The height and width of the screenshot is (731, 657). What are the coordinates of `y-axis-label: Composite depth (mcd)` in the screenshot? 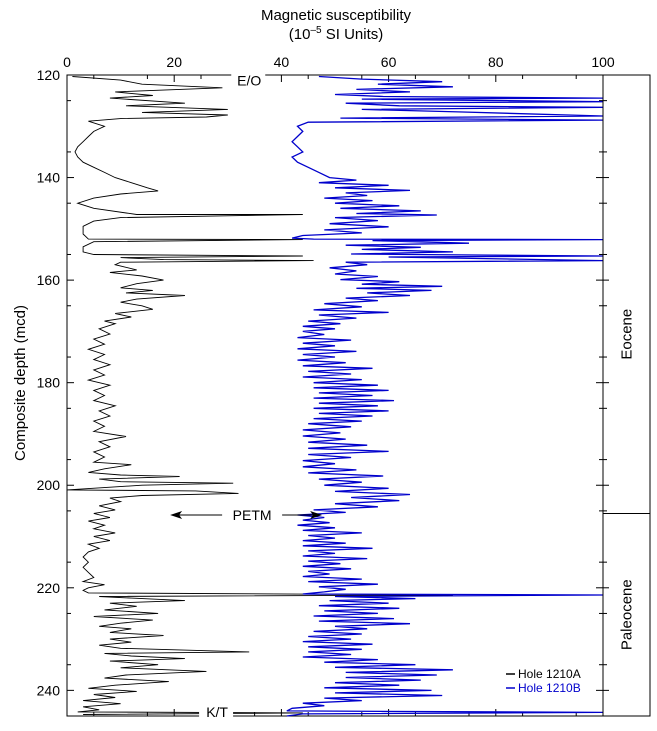 It's located at (20, 383).